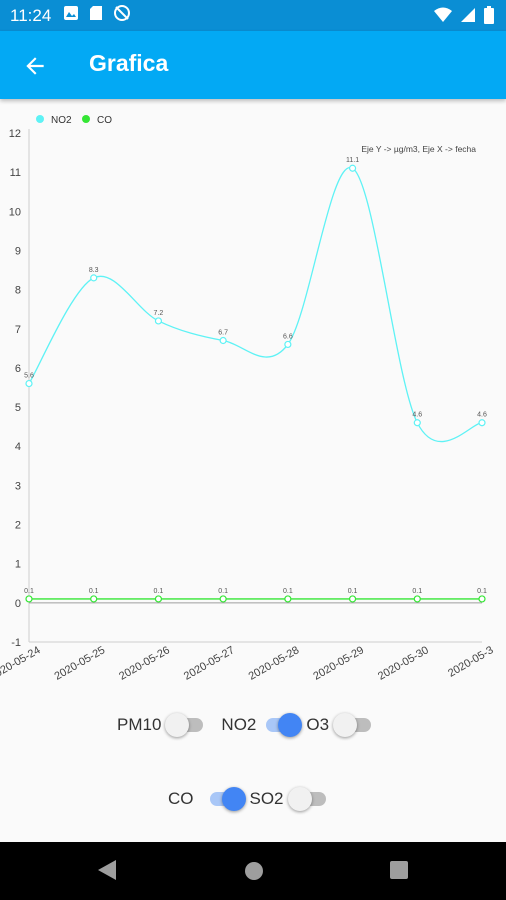 The height and width of the screenshot is (900, 506). What do you see at coordinates (181, 798) in the screenshot?
I see `co-label: CO` at bounding box center [181, 798].